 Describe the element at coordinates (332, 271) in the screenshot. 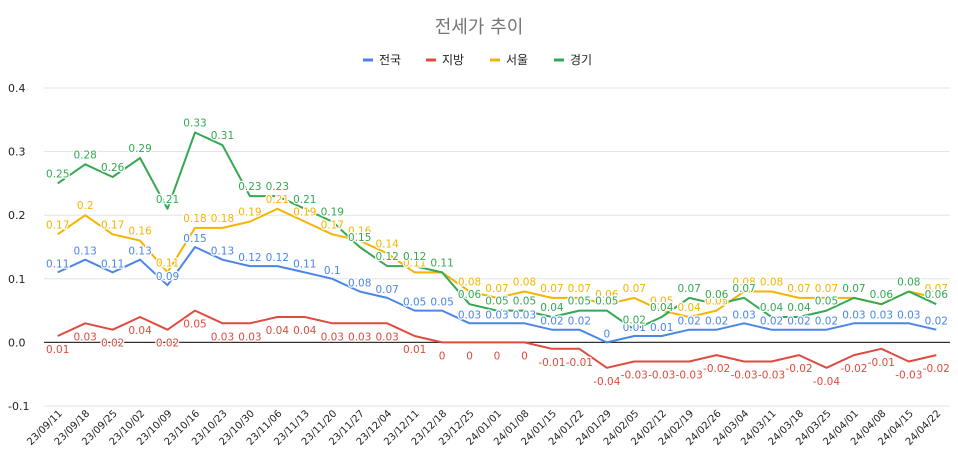

I see `data-label: 0.1` at that location.